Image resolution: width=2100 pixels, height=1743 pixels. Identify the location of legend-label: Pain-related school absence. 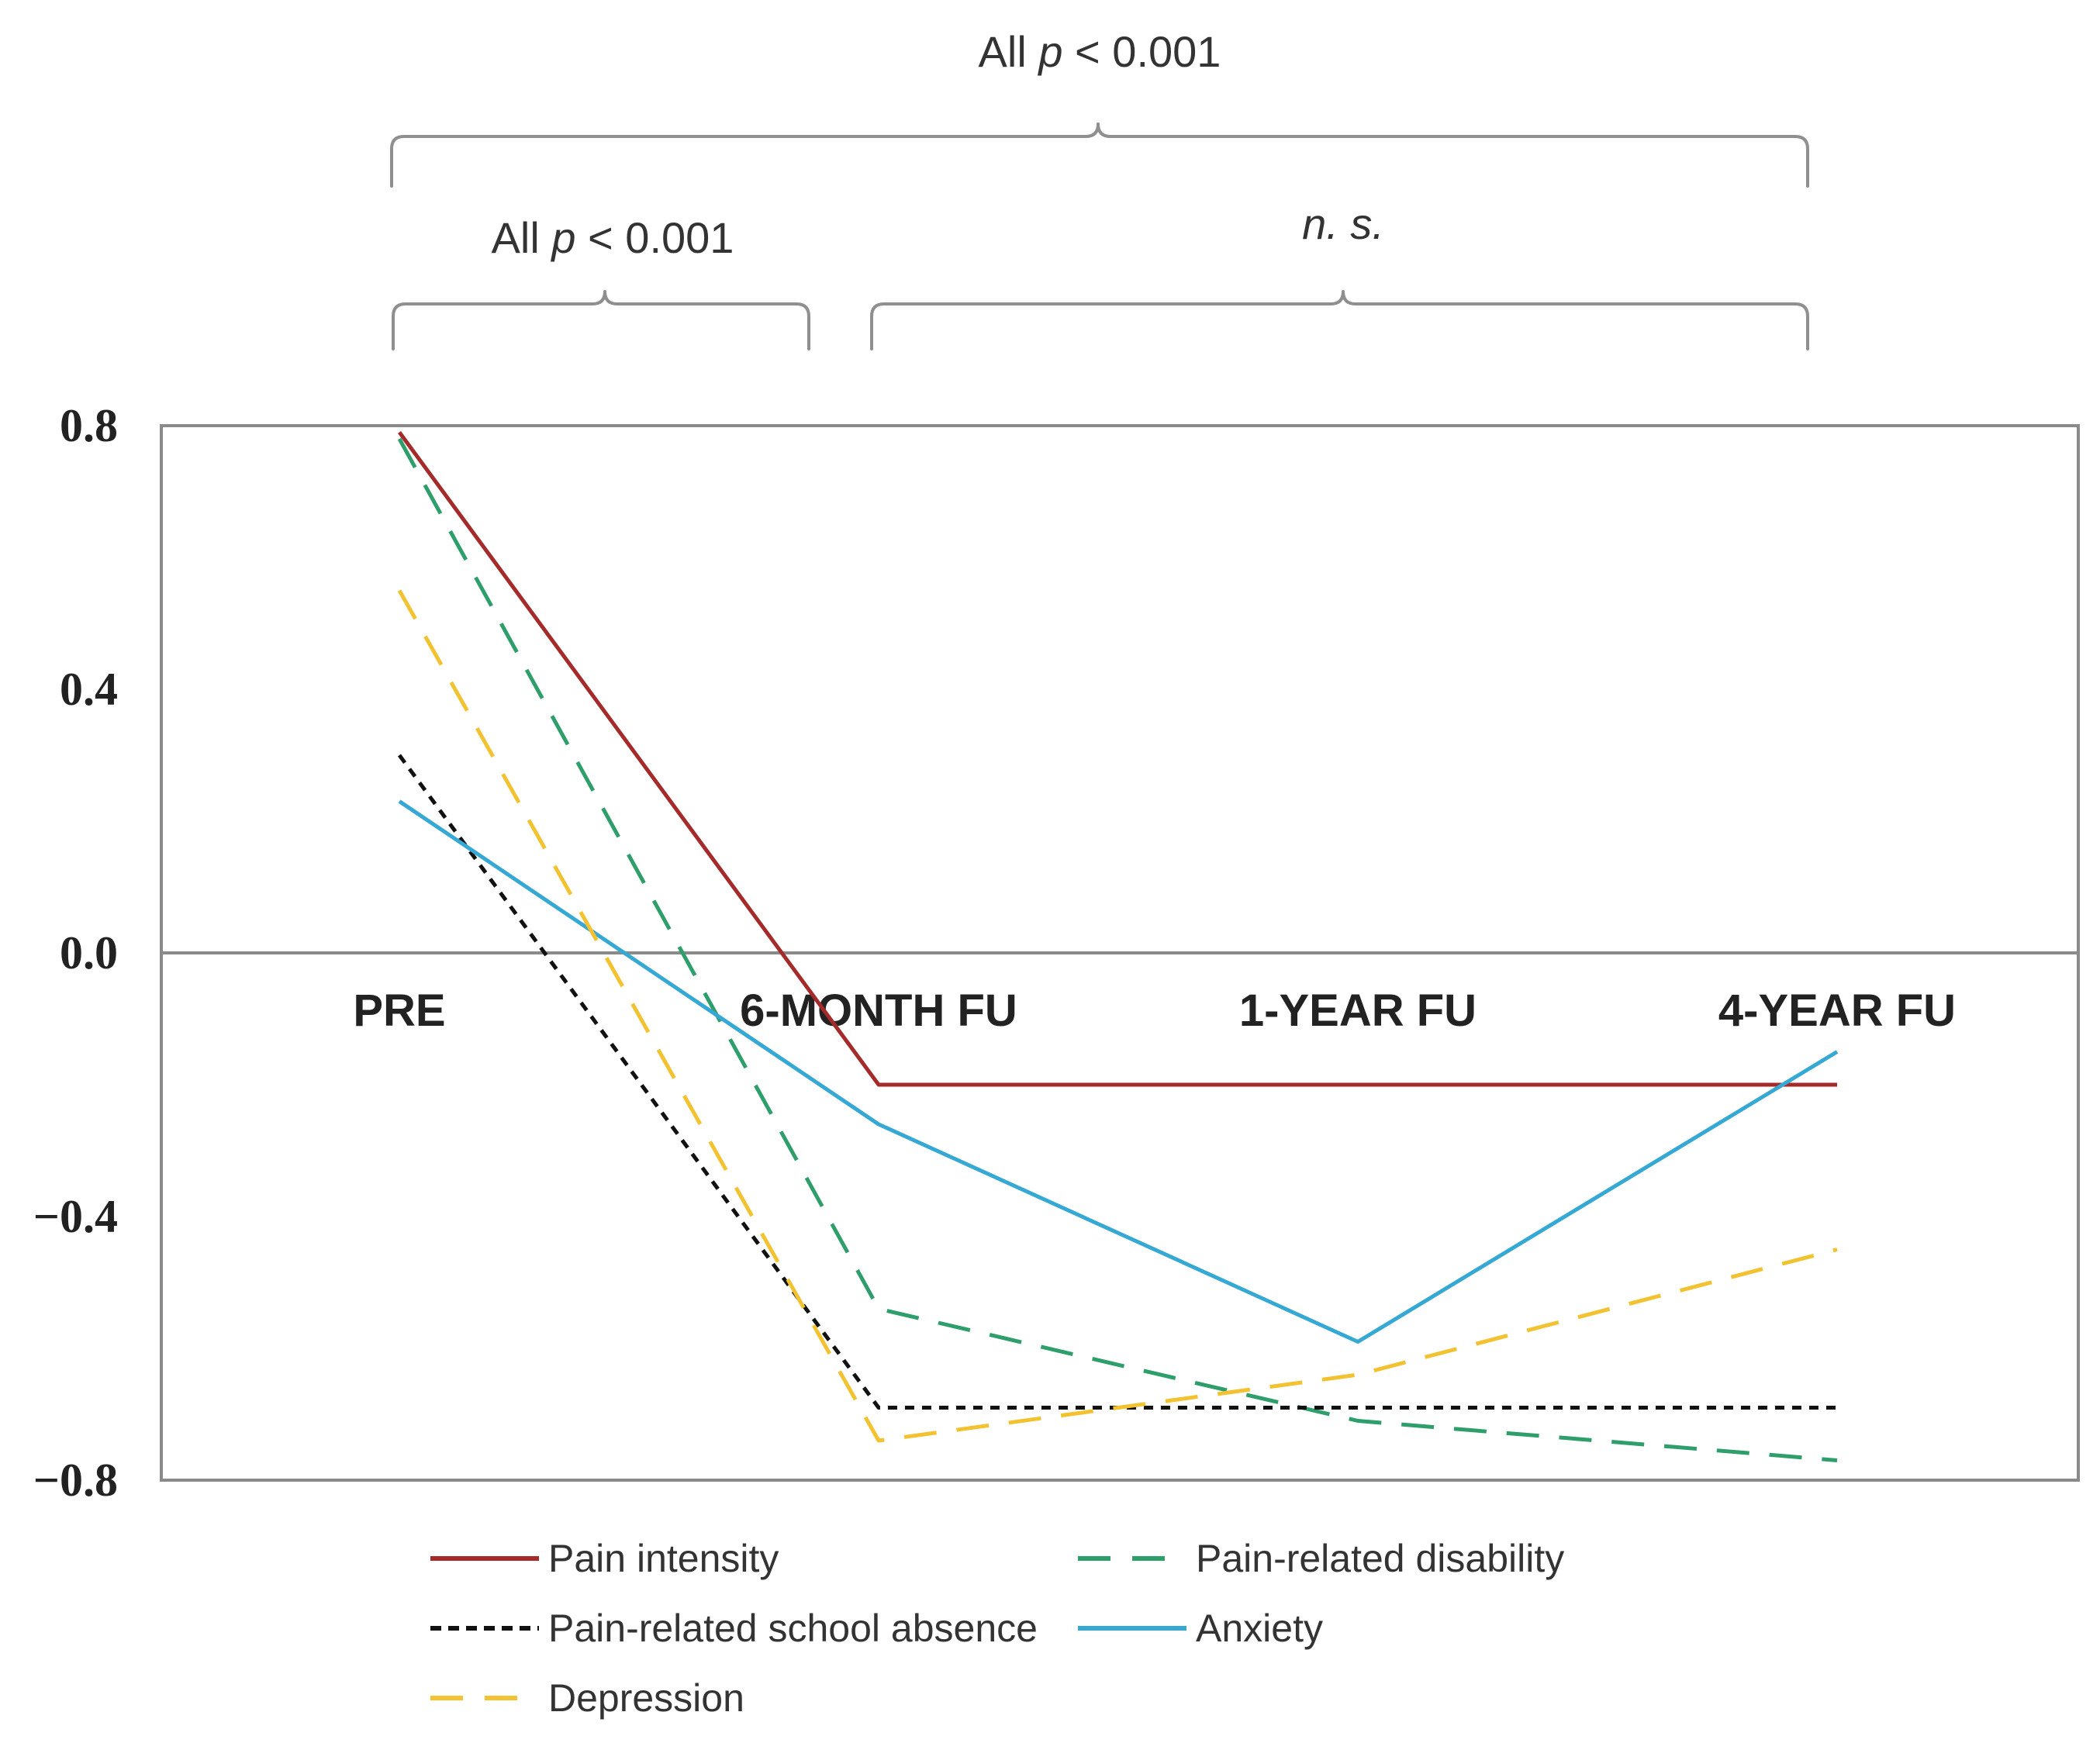
(793, 1628).